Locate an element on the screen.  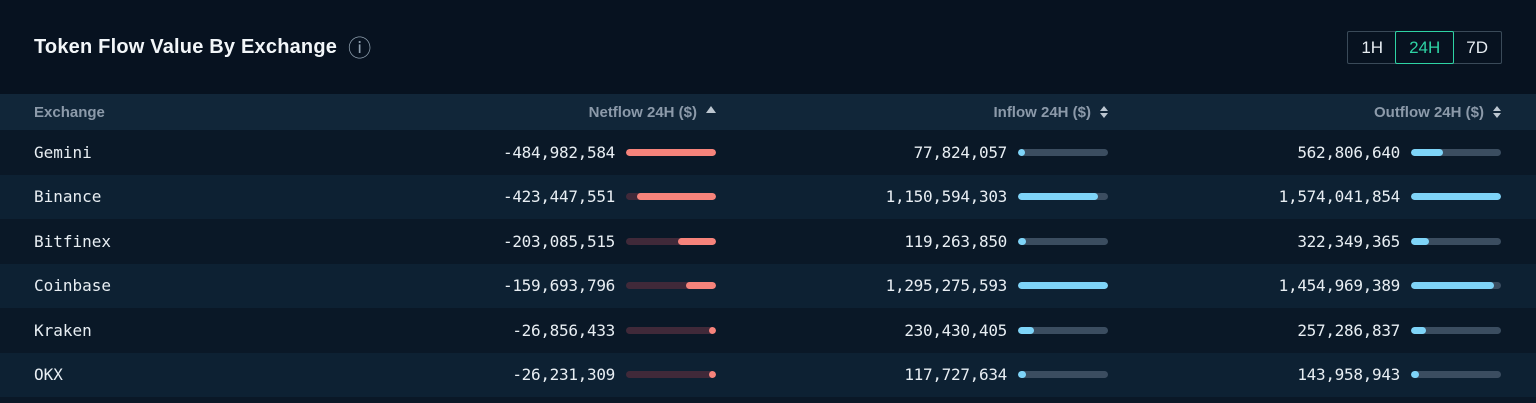
column-label: Netflow 24H ($) is located at coordinates (642, 112).